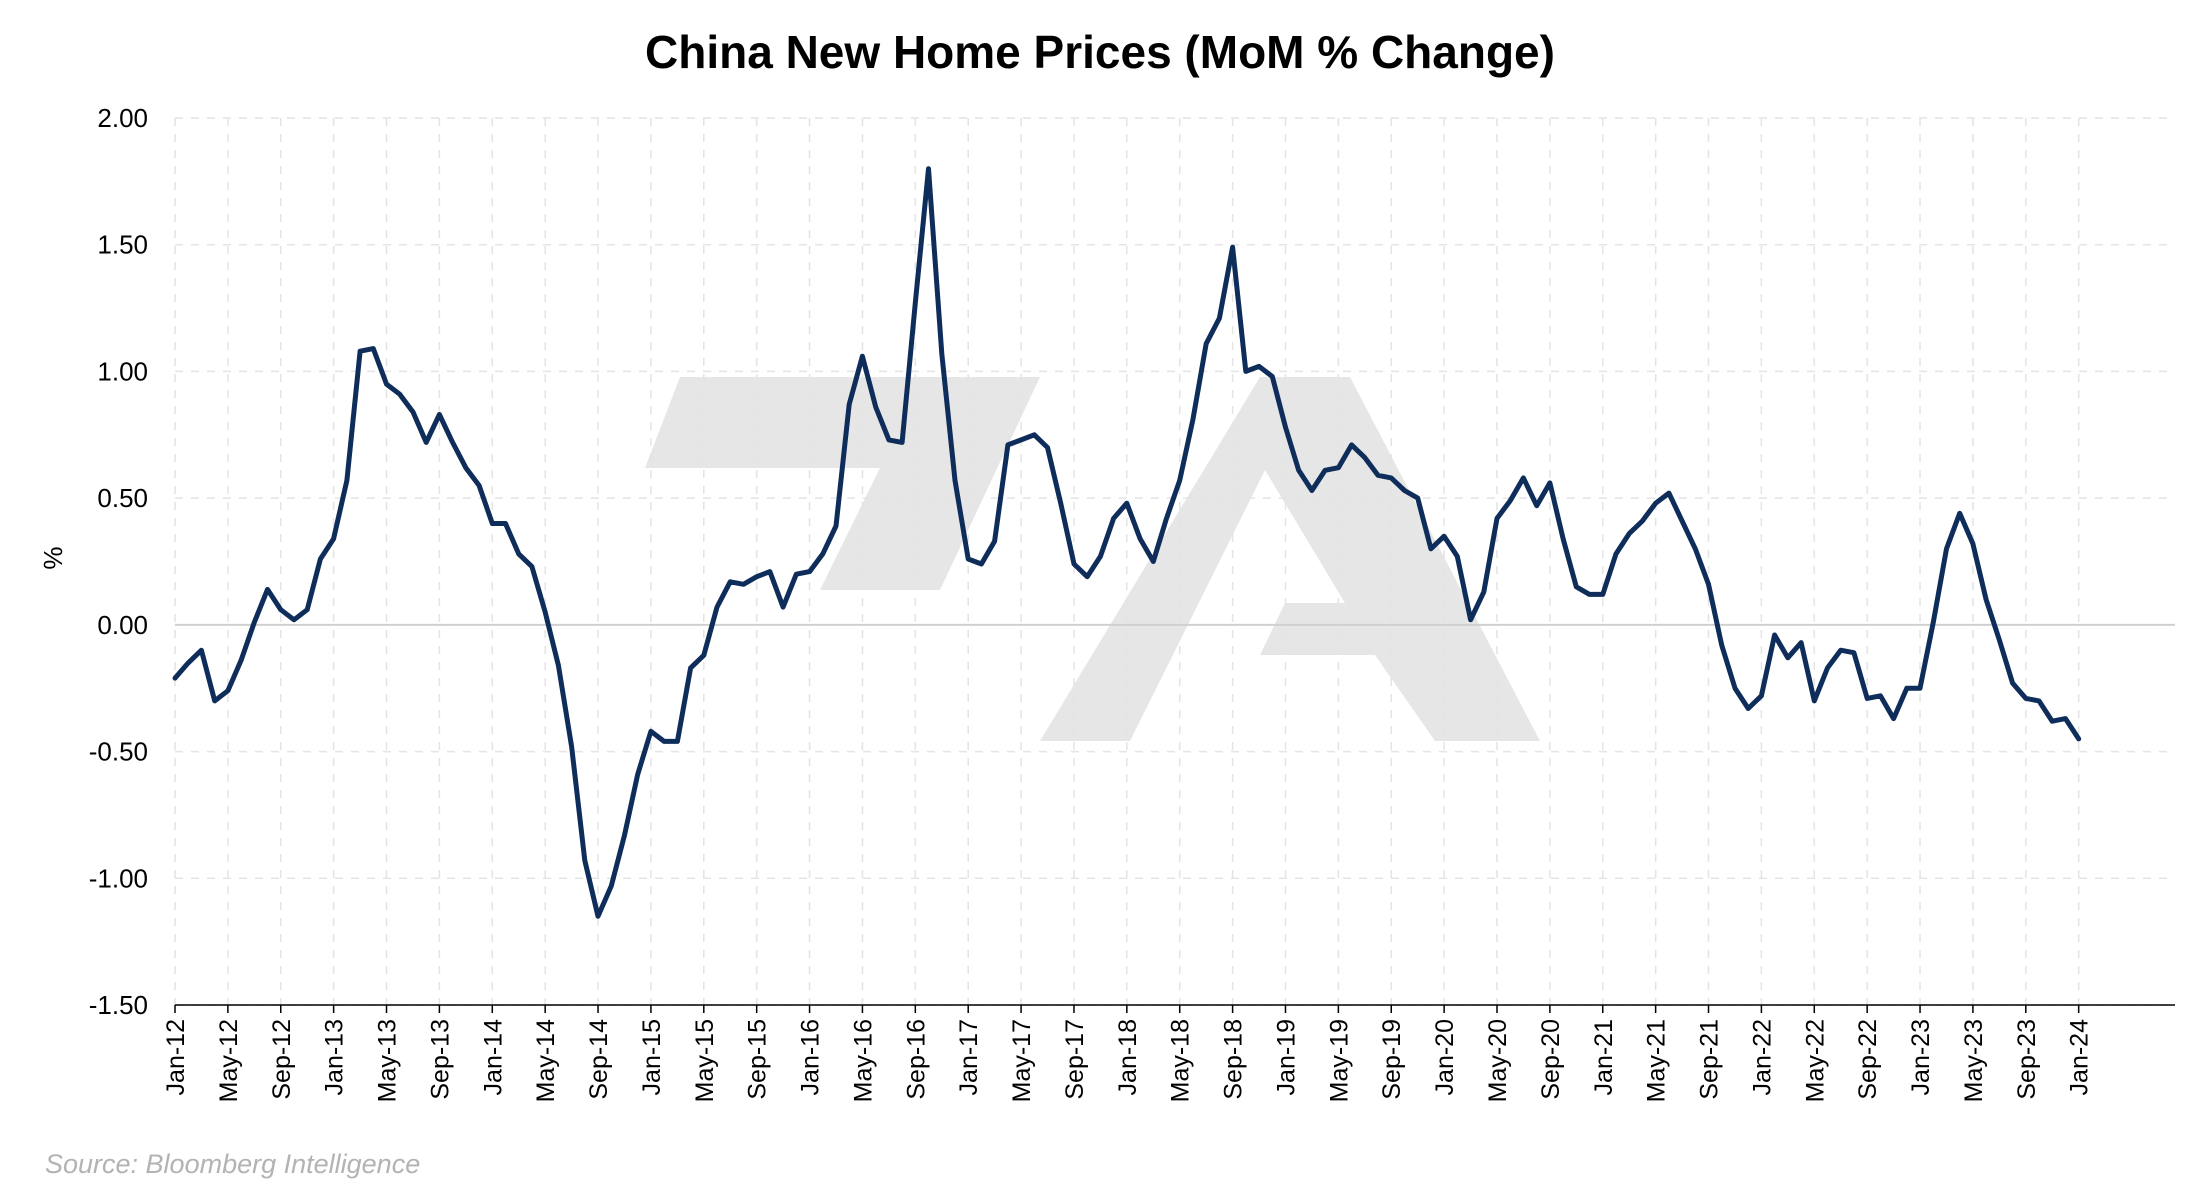 This screenshot has width=2200, height=1200. What do you see at coordinates (282, 1059) in the screenshot?
I see `x-tick-label: Sep-12` at bounding box center [282, 1059].